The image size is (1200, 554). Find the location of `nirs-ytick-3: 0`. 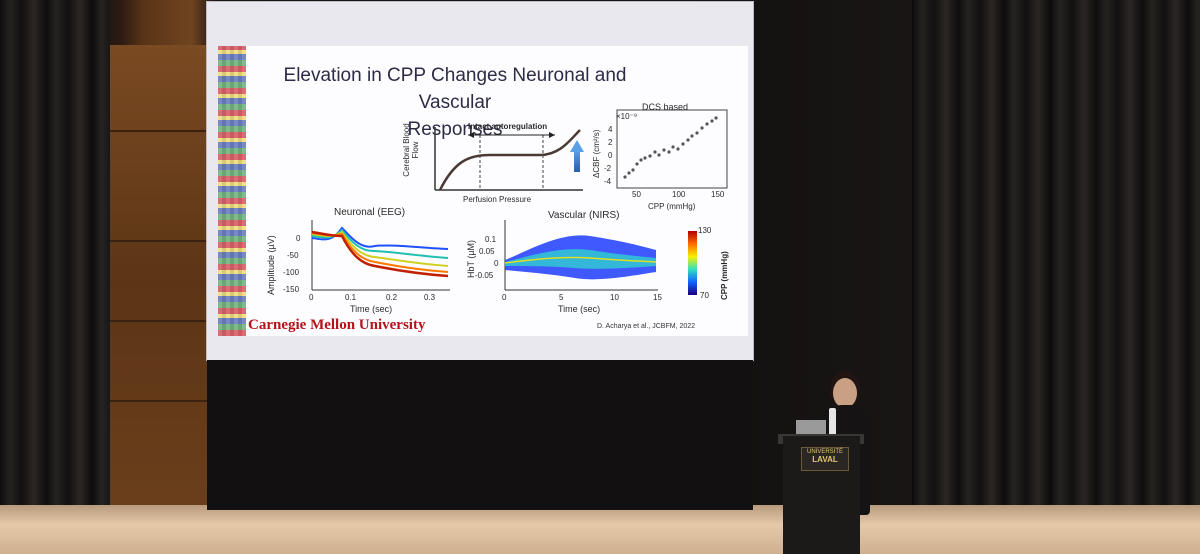

nirs-ytick-3: 0 is located at coordinates (496, 263).